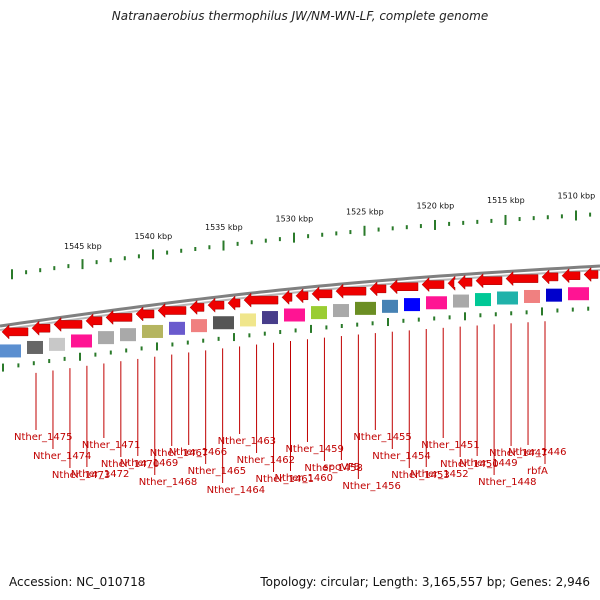 The image size is (600, 600). What do you see at coordinates (488, 463) in the screenshot?
I see `gene-label: Nther_1449` at bounding box center [488, 463].